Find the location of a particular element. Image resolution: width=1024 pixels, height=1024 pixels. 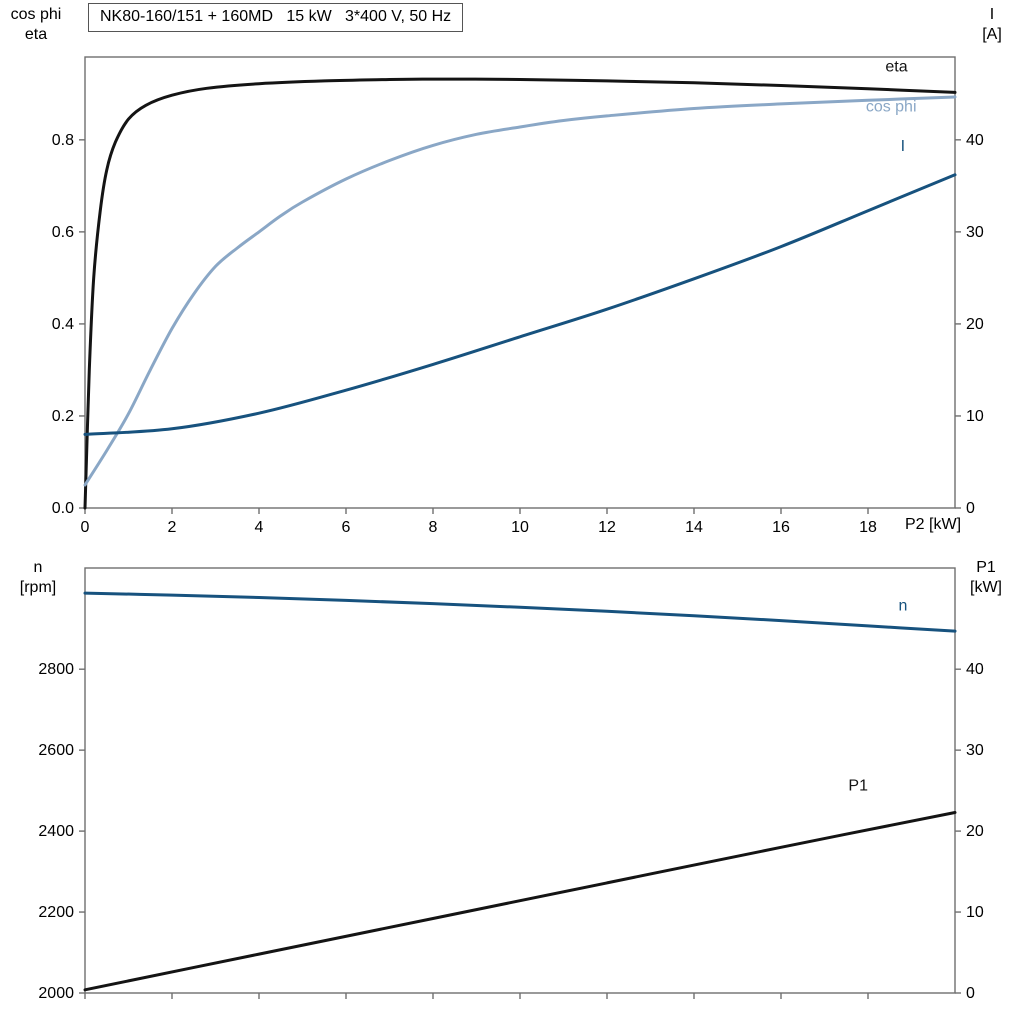

right-axis-title-line1: P1 is located at coordinates (986, 567).